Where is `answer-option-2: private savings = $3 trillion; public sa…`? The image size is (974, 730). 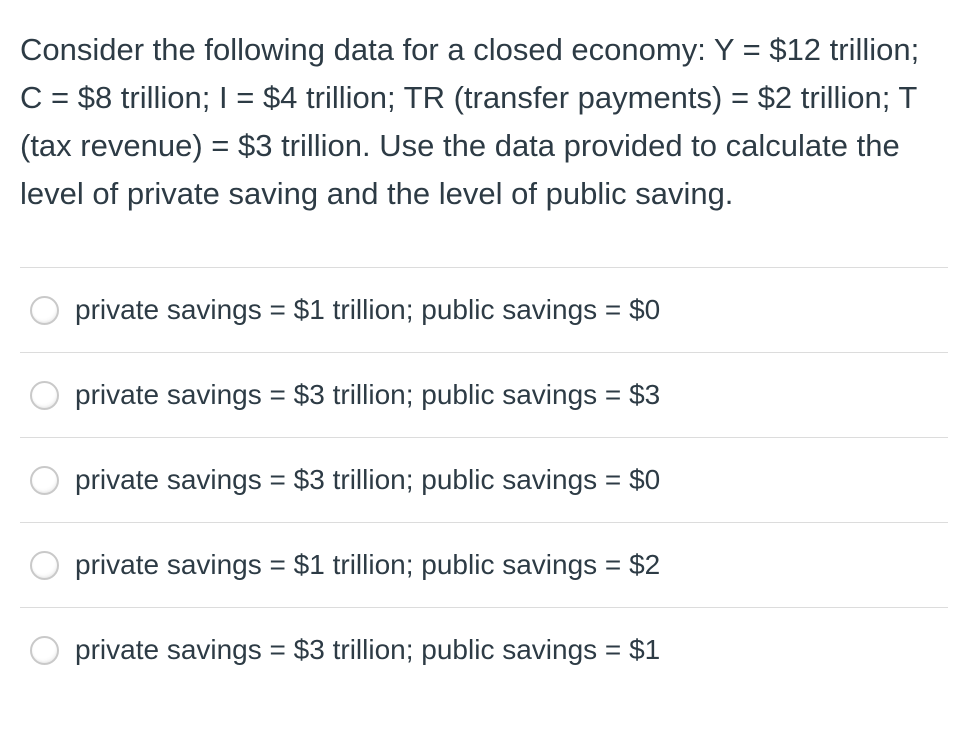 answer-option-2: private savings = $3 trillion; public sa… is located at coordinates (484, 394).